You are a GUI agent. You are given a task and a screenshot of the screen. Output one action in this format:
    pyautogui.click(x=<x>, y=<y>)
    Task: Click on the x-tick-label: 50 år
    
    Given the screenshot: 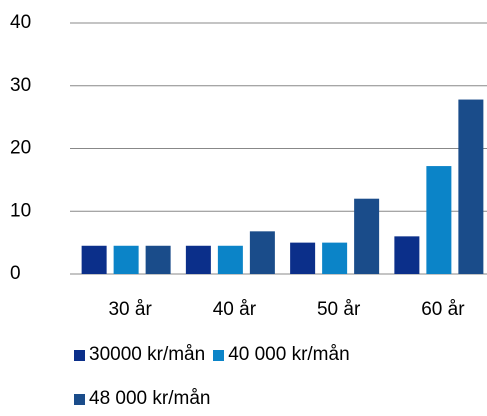 What is the action you would take?
    pyautogui.click(x=339, y=309)
    